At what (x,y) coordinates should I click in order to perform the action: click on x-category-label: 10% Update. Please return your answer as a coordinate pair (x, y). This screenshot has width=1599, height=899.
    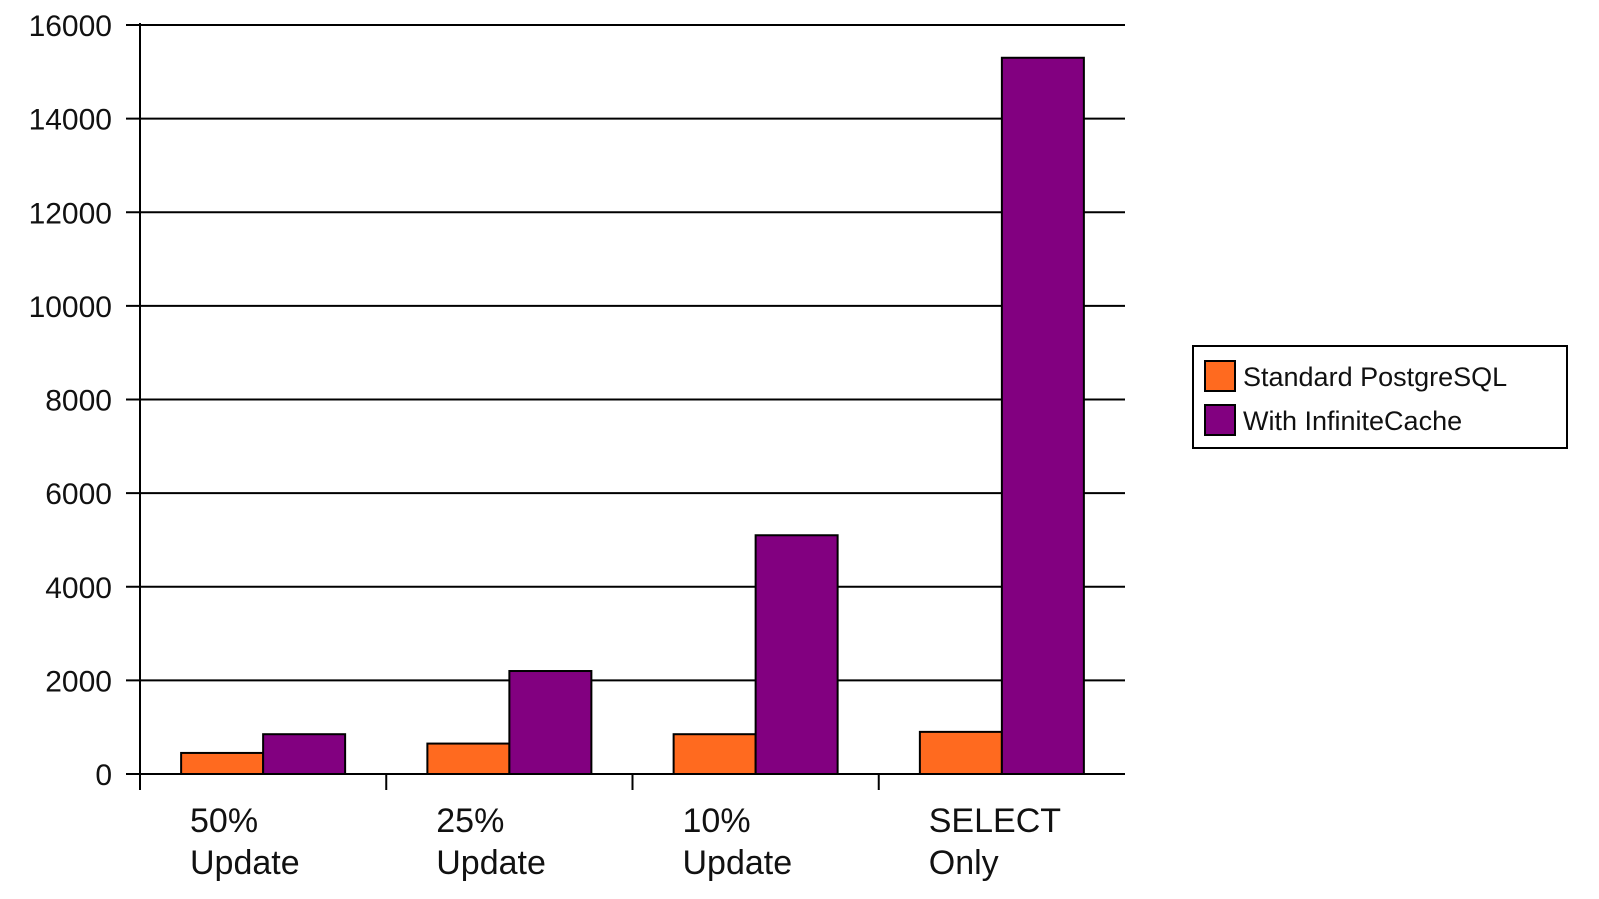
    Looking at the image, I should click on (738, 842).